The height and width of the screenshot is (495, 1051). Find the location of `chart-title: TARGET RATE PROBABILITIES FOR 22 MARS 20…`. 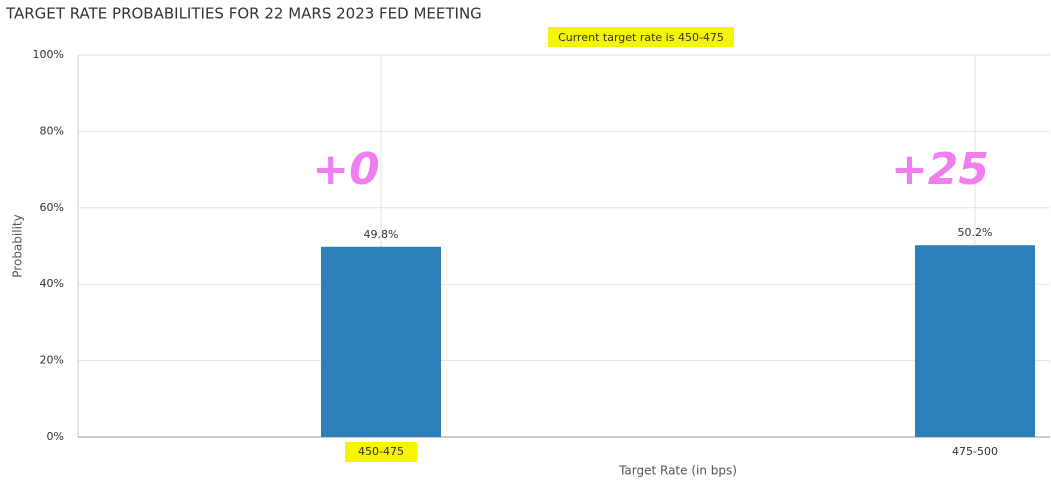

chart-title: TARGET RATE PROBABILITIES FOR 22 MARS 20… is located at coordinates (243, 14).